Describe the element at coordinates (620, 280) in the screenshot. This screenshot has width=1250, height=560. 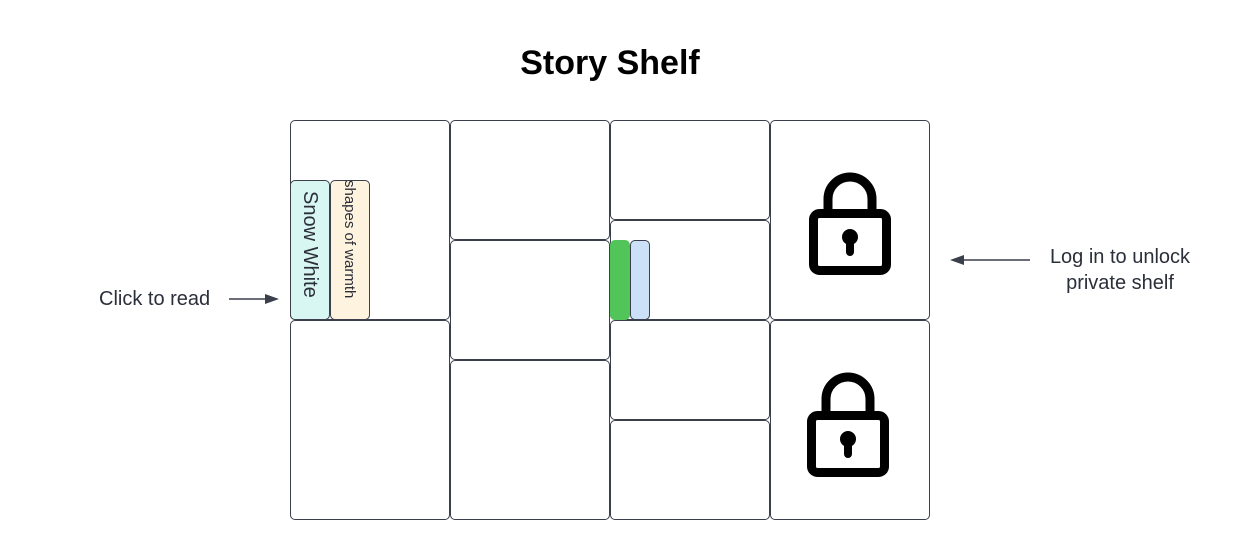
I see `book-green` at that location.